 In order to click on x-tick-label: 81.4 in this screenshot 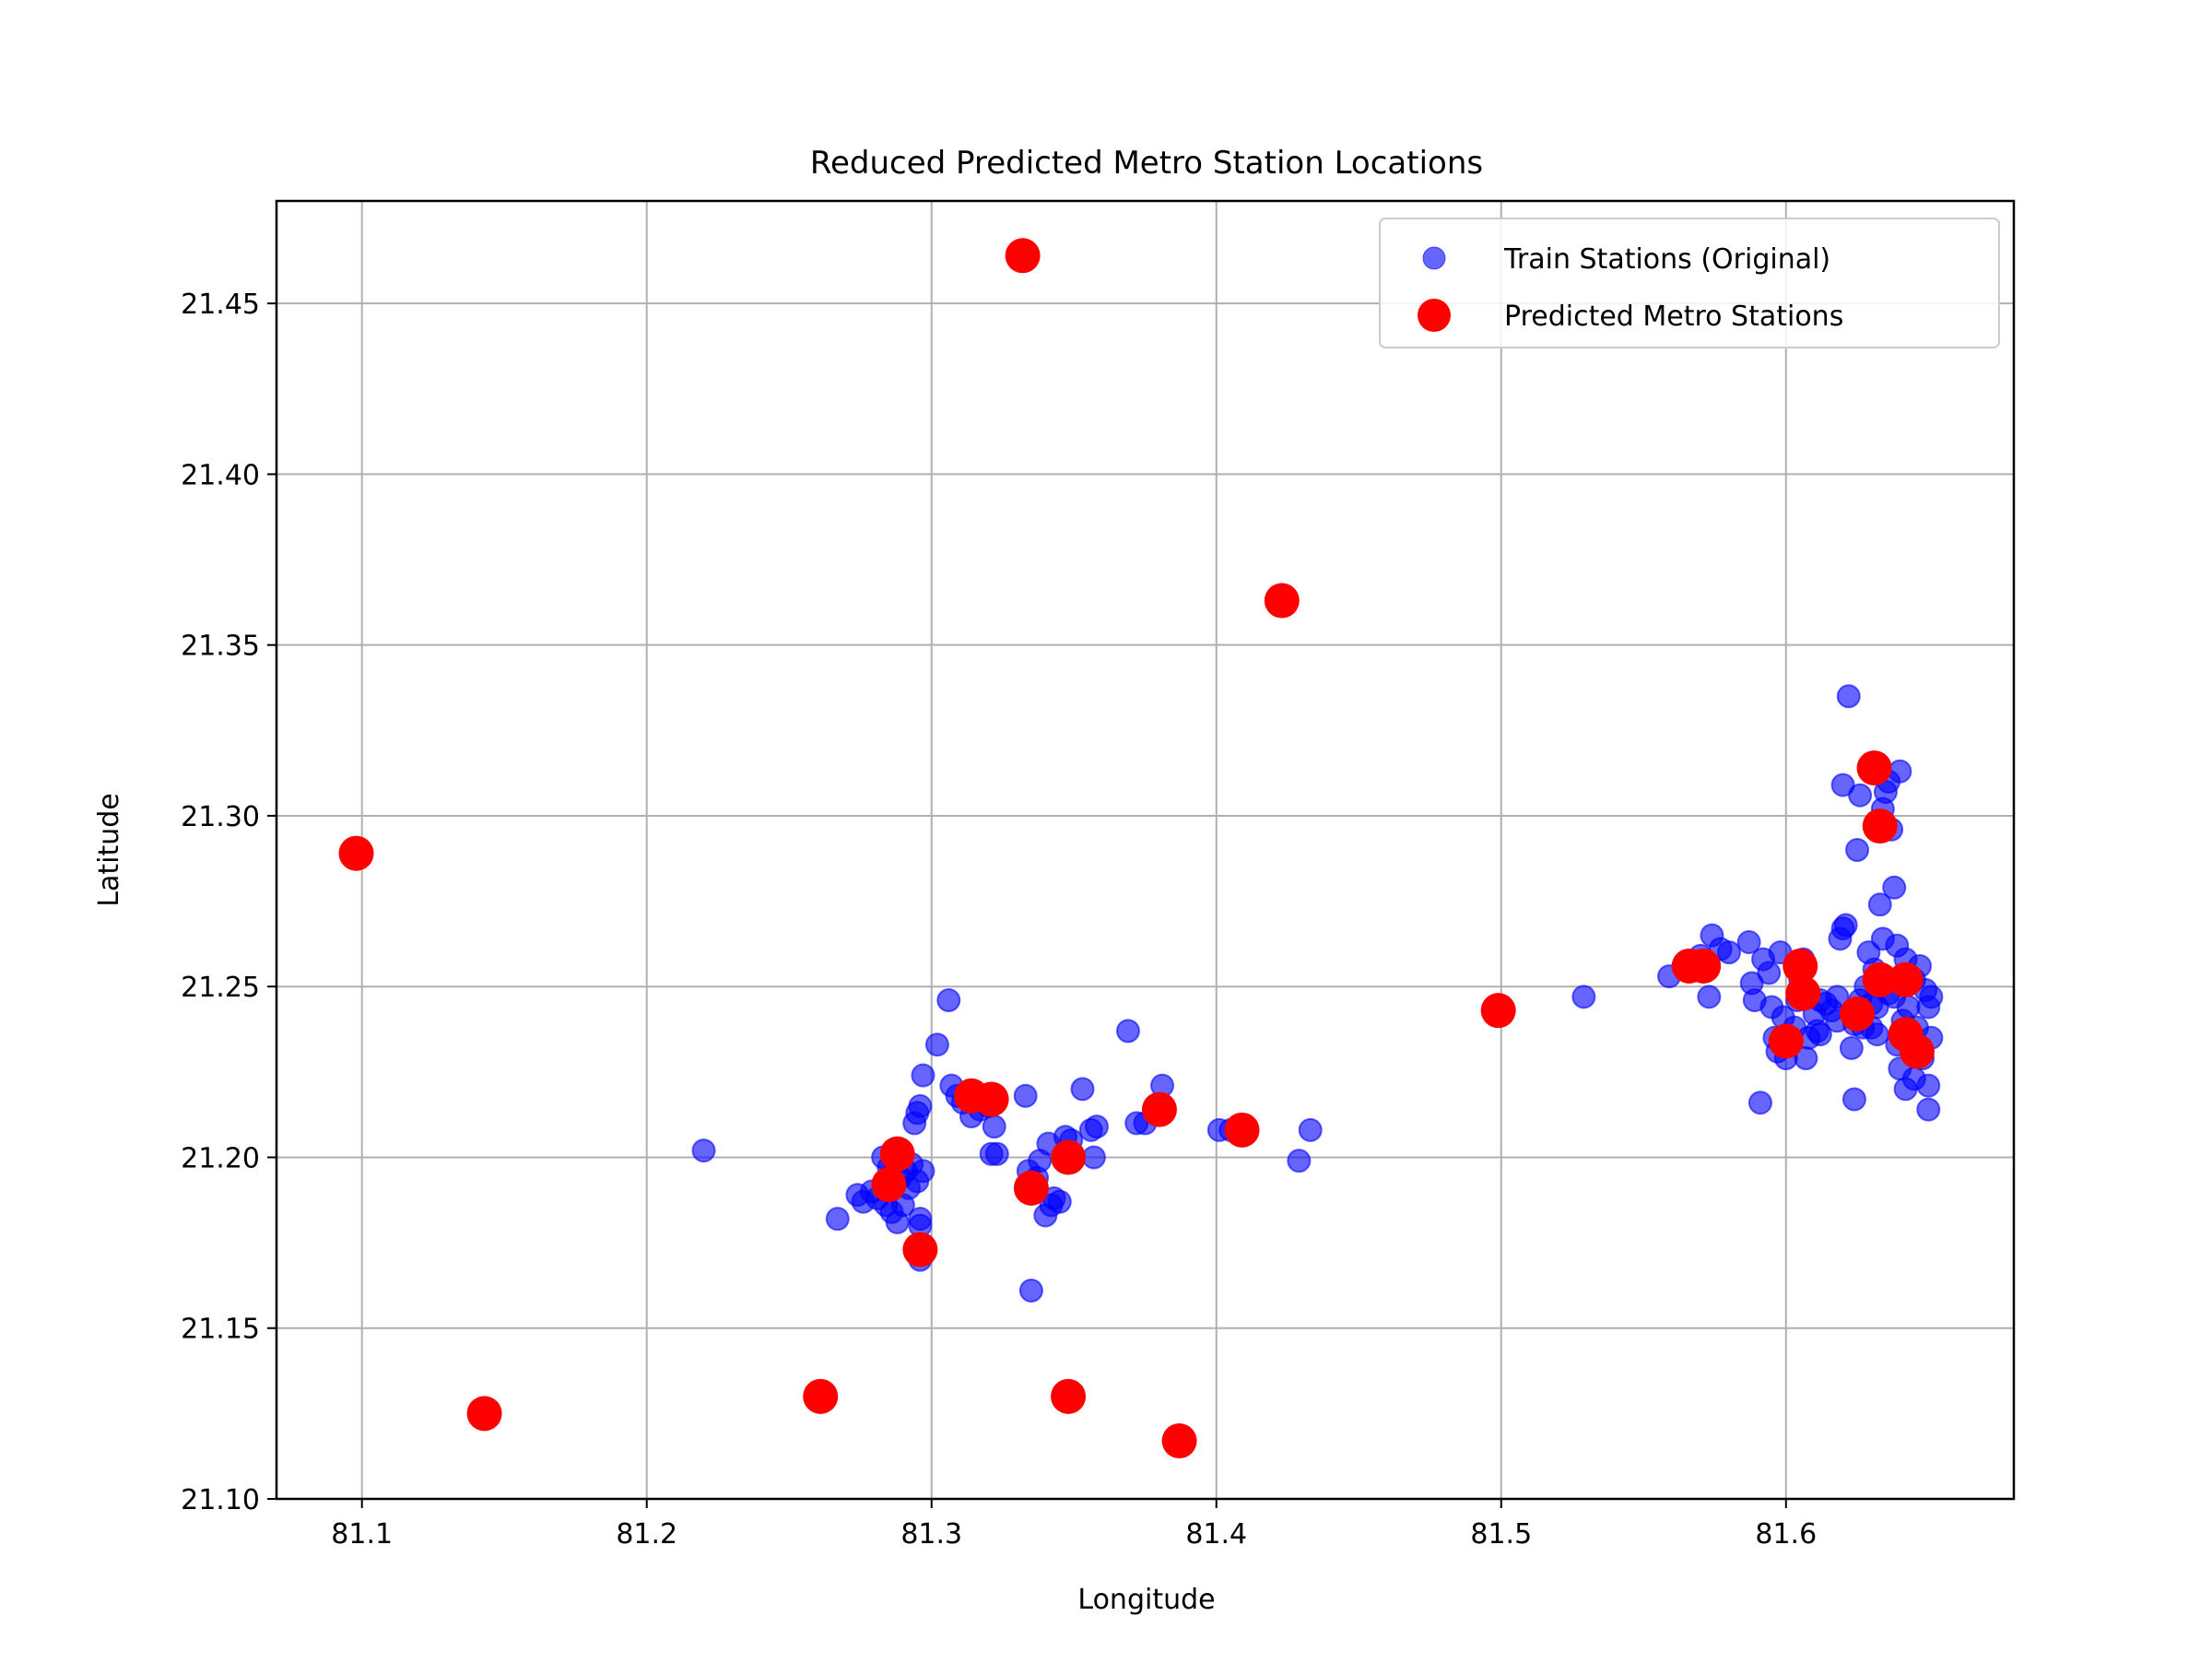, I will do `click(1216, 1534)`.